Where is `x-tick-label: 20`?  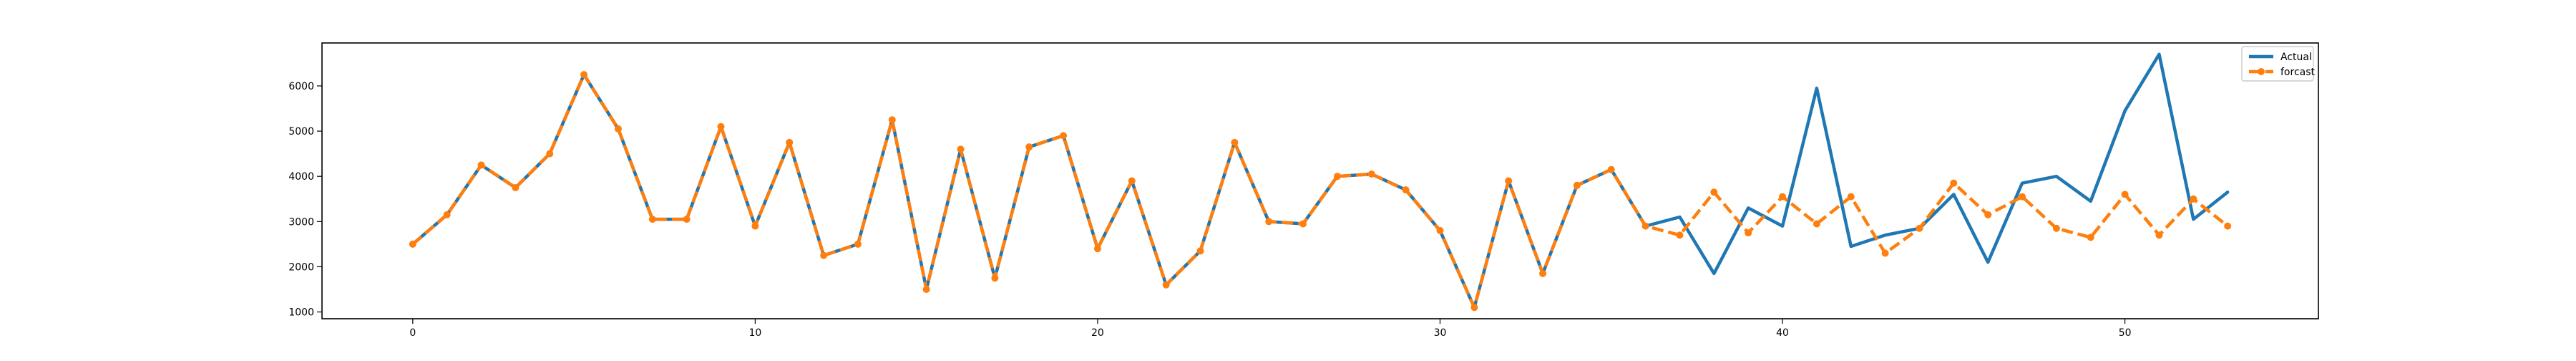
x-tick-label: 20 is located at coordinates (1097, 333).